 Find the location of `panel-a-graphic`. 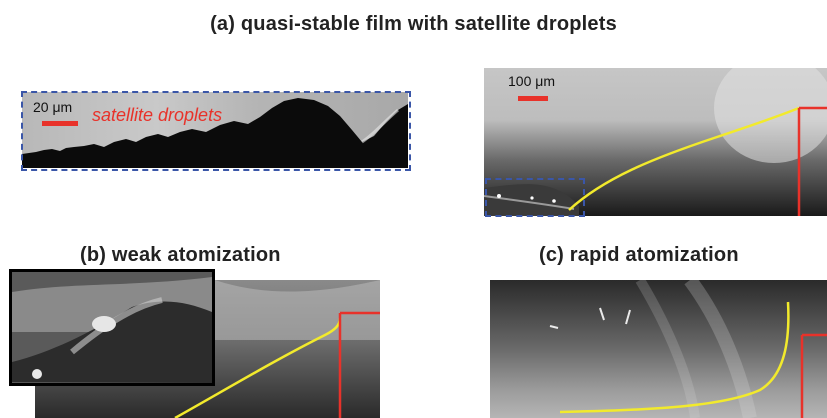

panel-a-graphic is located at coordinates (655, 142).